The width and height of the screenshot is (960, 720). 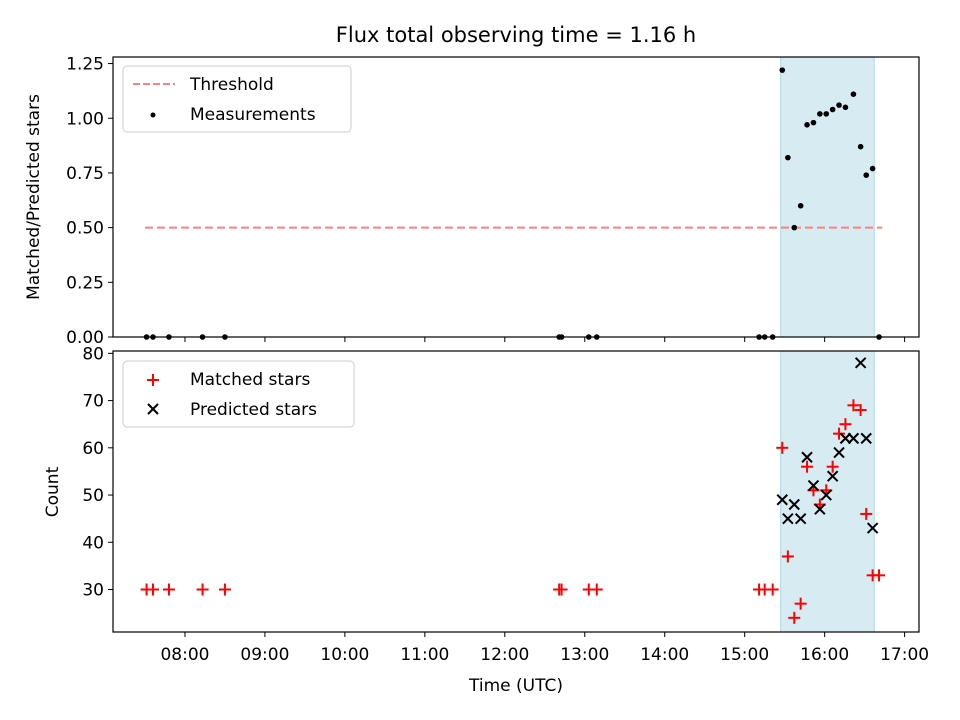 What do you see at coordinates (85, 229) in the screenshot?
I see `top-ytick-label: 0.50` at bounding box center [85, 229].